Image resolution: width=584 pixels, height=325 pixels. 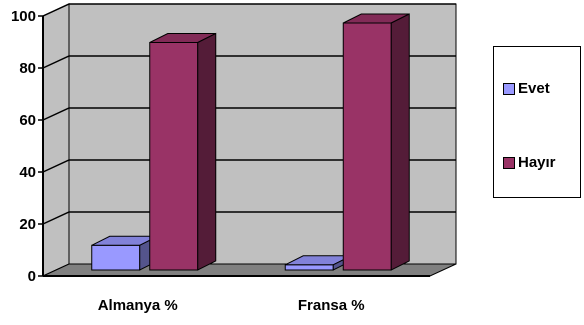 What do you see at coordinates (309, 267) in the screenshot?
I see `bar-evet-1-front` at bounding box center [309, 267].